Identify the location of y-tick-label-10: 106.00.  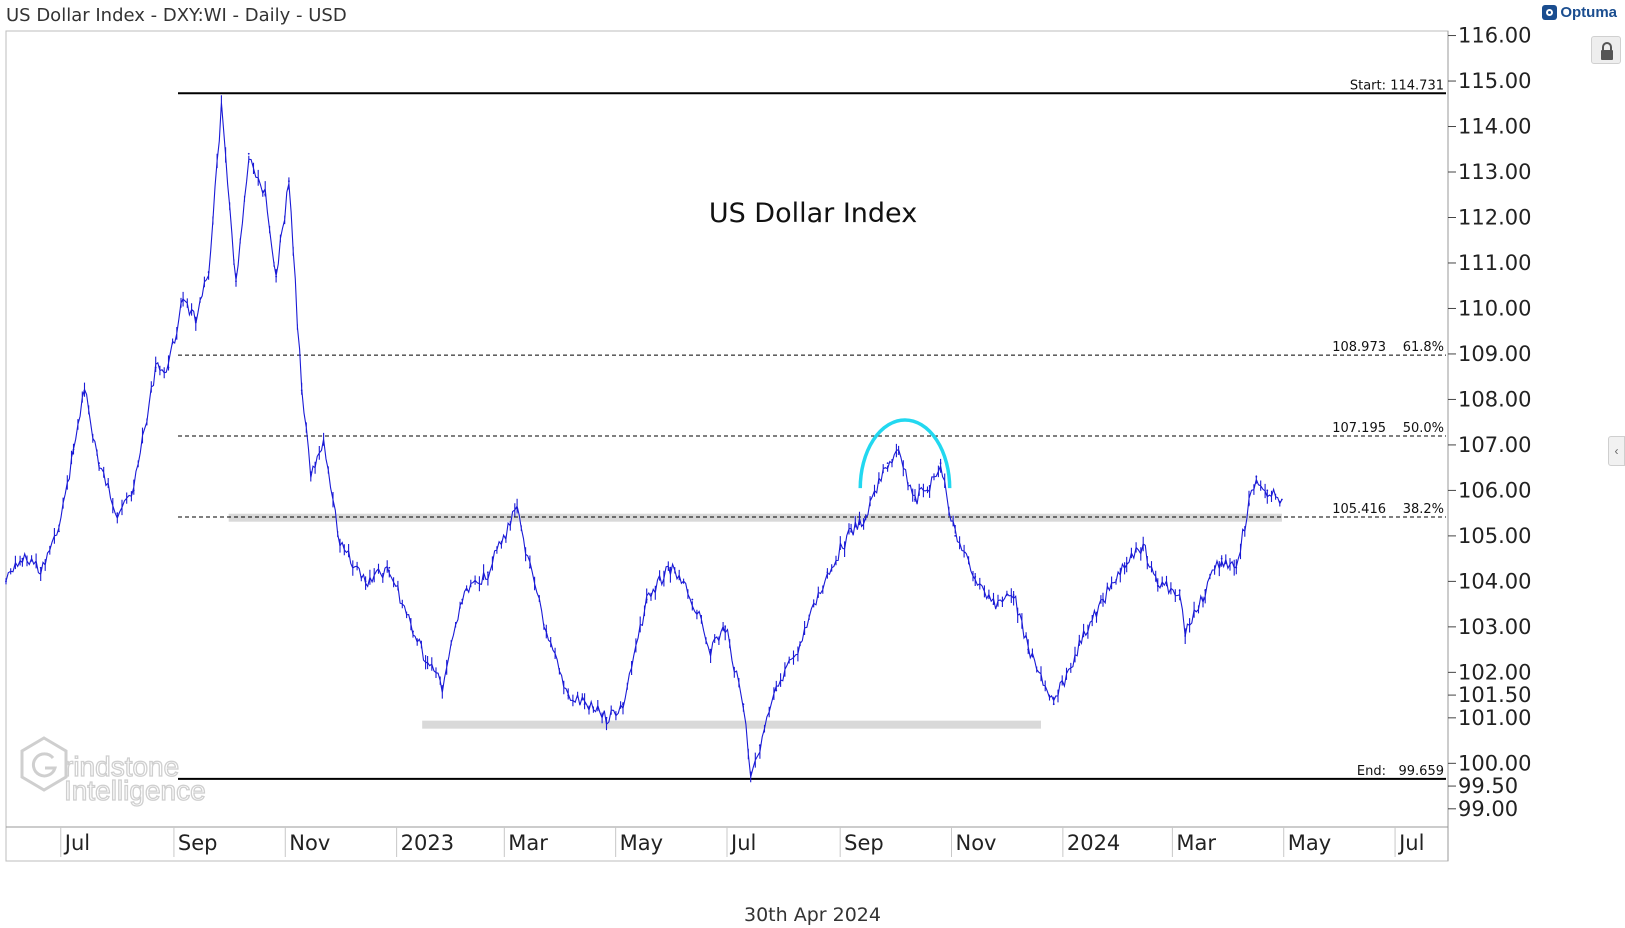
(1494, 490).